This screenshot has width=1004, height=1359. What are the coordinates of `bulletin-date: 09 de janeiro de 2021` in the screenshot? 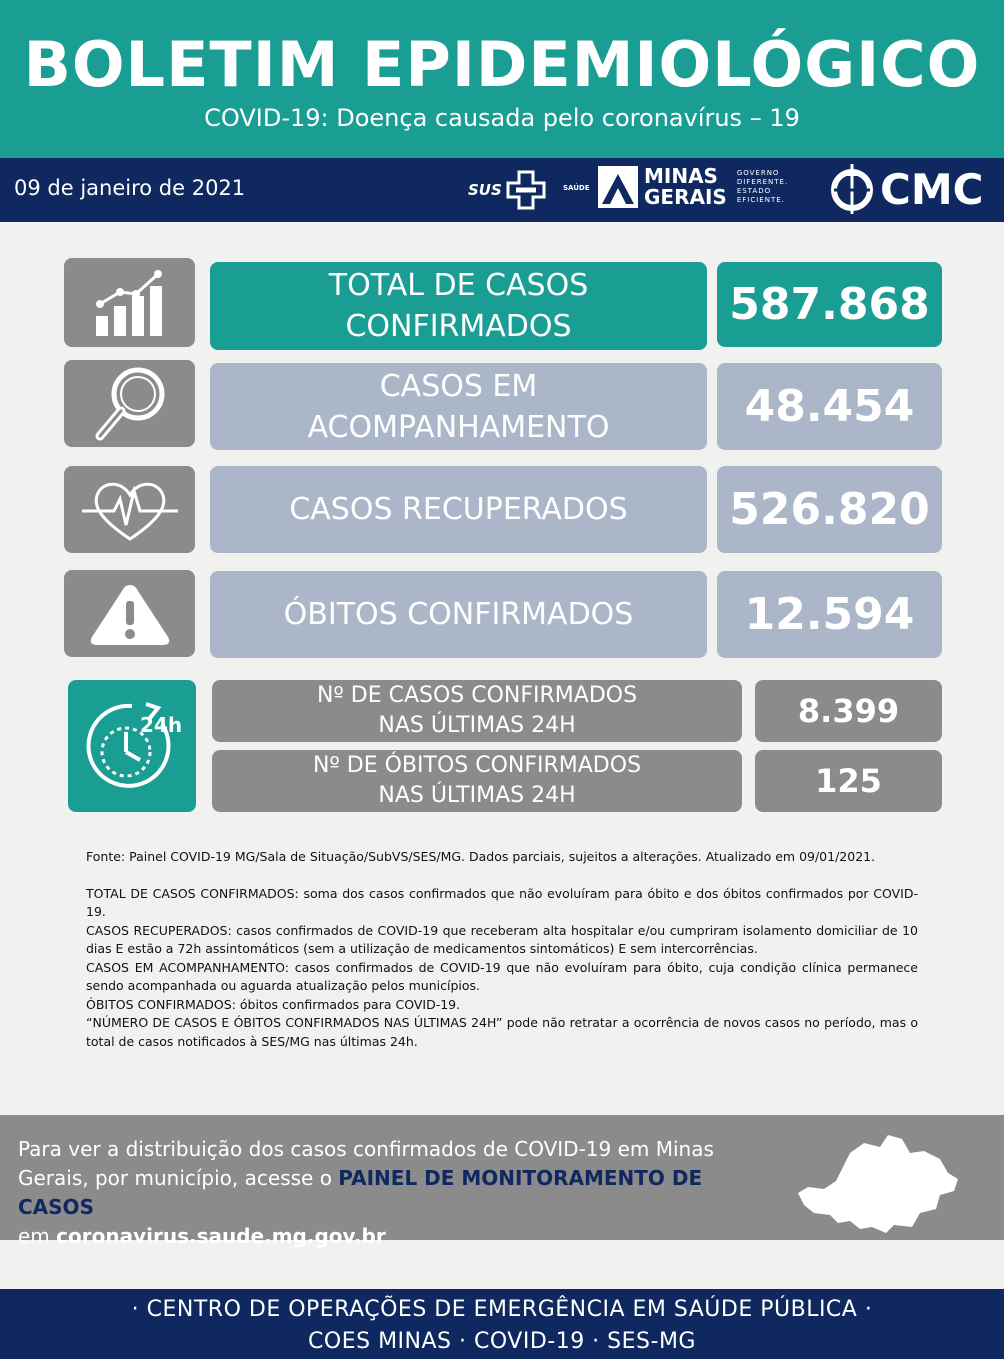 It's located at (130, 188).